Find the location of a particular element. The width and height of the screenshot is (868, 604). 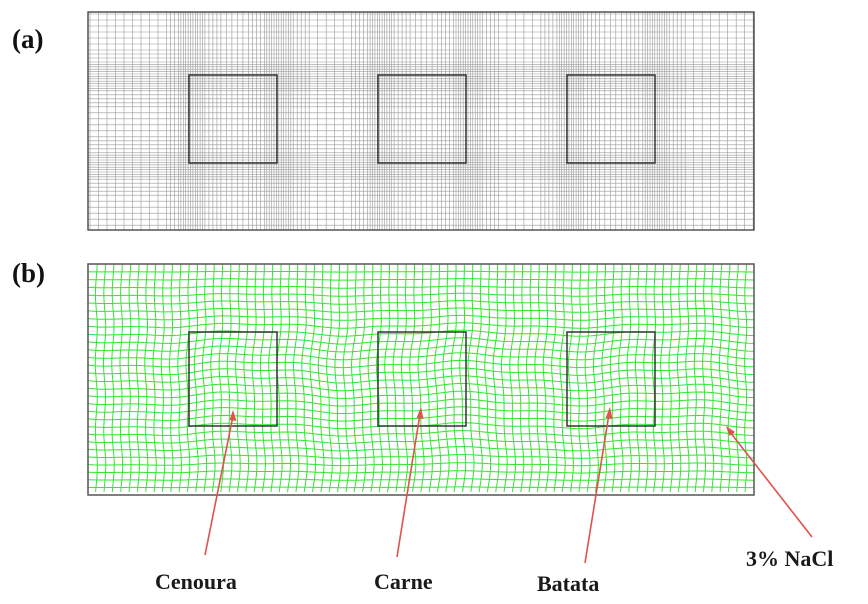

arrow-cenoura is located at coordinates (220, 483).